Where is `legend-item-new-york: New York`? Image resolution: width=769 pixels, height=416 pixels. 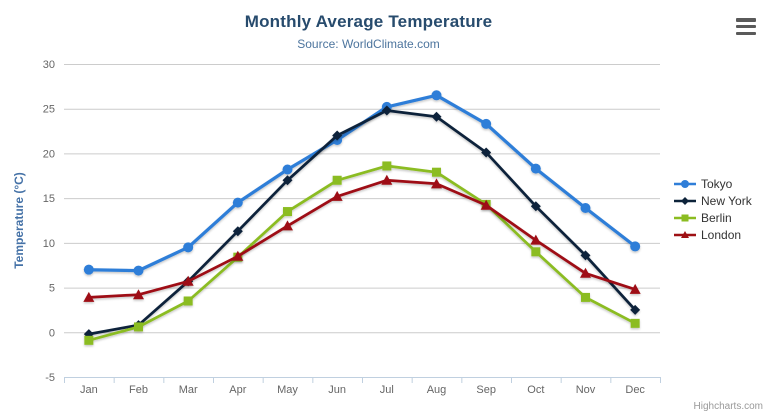 legend-item-new-york: New York is located at coordinates (713, 200).